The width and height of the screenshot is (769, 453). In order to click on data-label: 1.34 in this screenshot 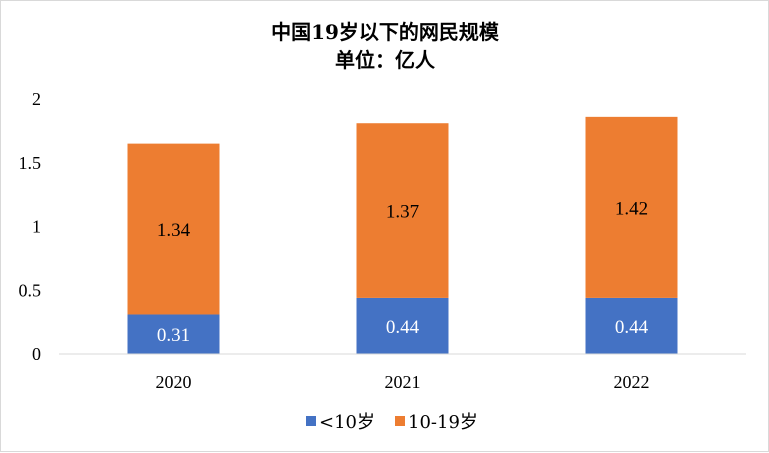, I will do `click(174, 230)`.